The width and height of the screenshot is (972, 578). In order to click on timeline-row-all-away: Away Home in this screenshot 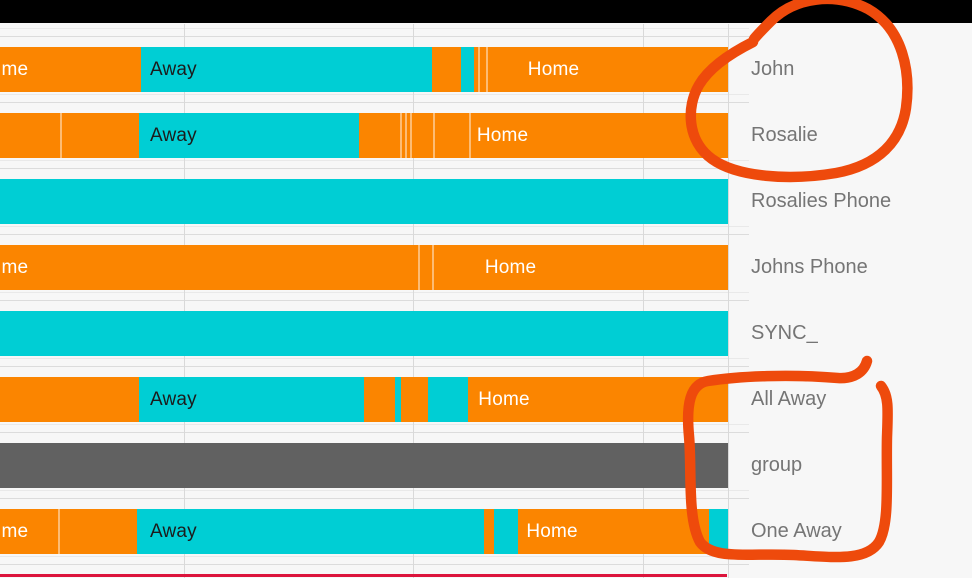, I will do `click(364, 399)`.